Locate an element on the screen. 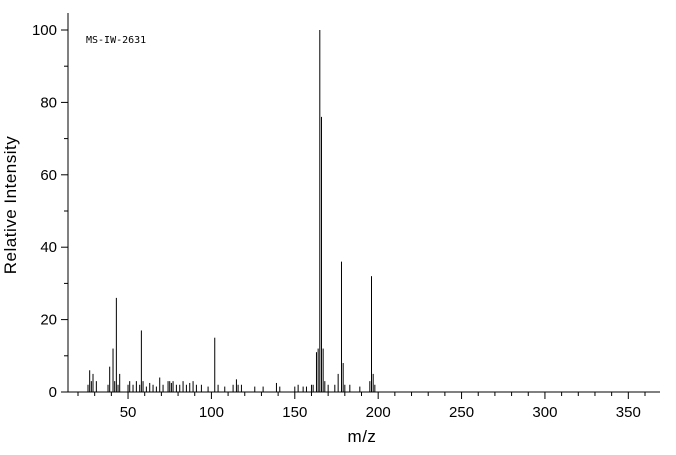 The height and width of the screenshot is (455, 676). x-tick-label: 150 is located at coordinates (294, 412).